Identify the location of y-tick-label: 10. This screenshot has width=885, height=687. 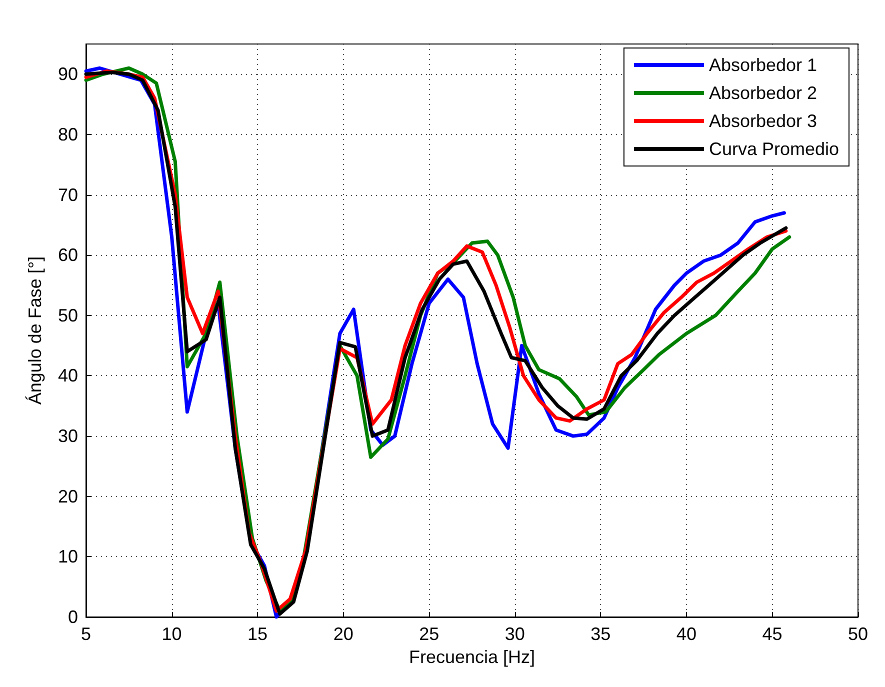
(68, 556).